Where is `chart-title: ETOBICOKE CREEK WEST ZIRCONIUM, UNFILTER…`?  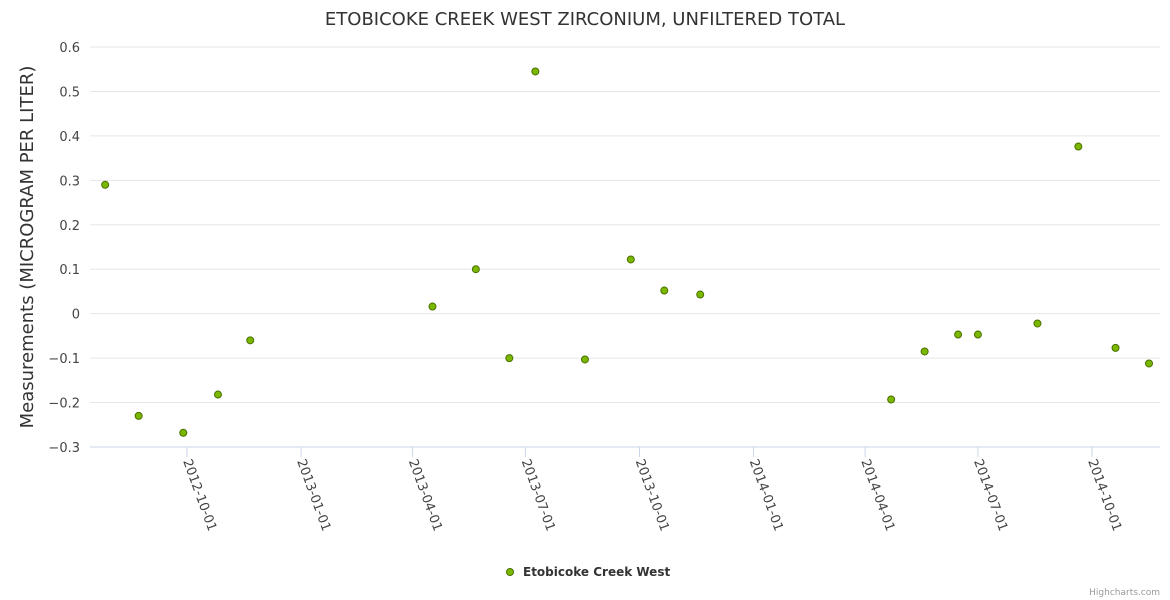
chart-title: ETOBICOKE CREEK WEST ZIRCONIUM, UNFILTER… is located at coordinates (585, 19).